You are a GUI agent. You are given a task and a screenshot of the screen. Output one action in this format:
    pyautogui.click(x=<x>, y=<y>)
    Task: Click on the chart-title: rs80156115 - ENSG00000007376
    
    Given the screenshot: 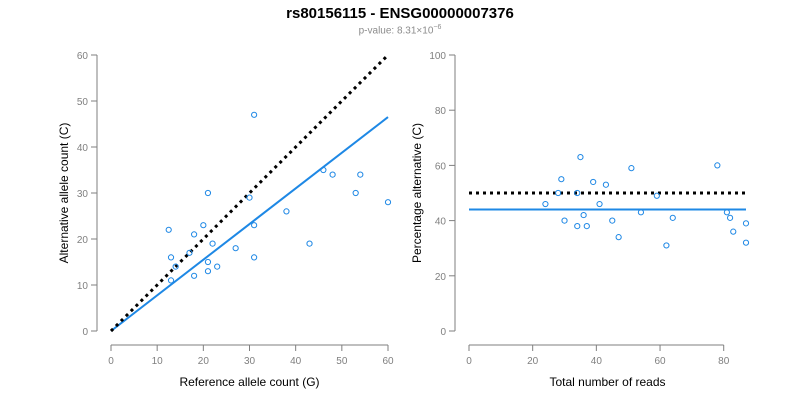 What is the action you would take?
    pyautogui.click(x=400, y=13)
    